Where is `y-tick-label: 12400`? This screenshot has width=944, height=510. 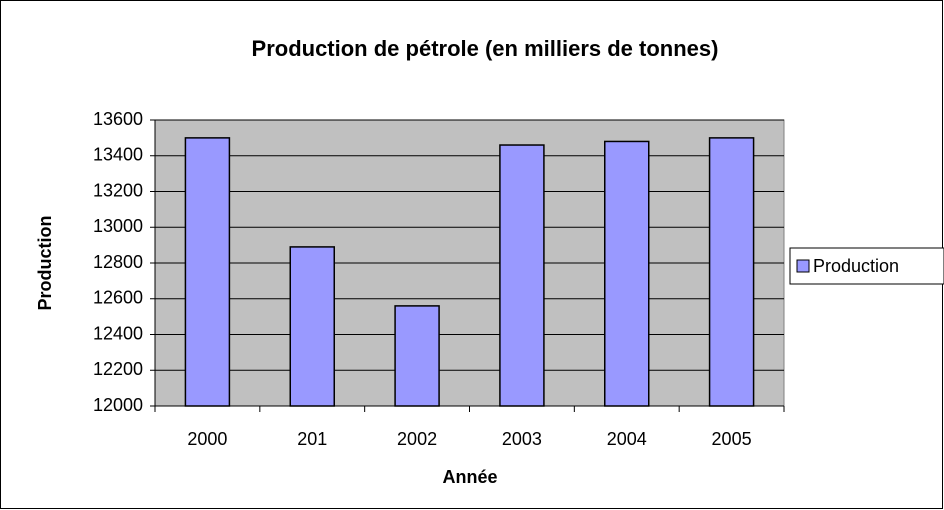
y-tick-label: 12400 is located at coordinates (118, 333).